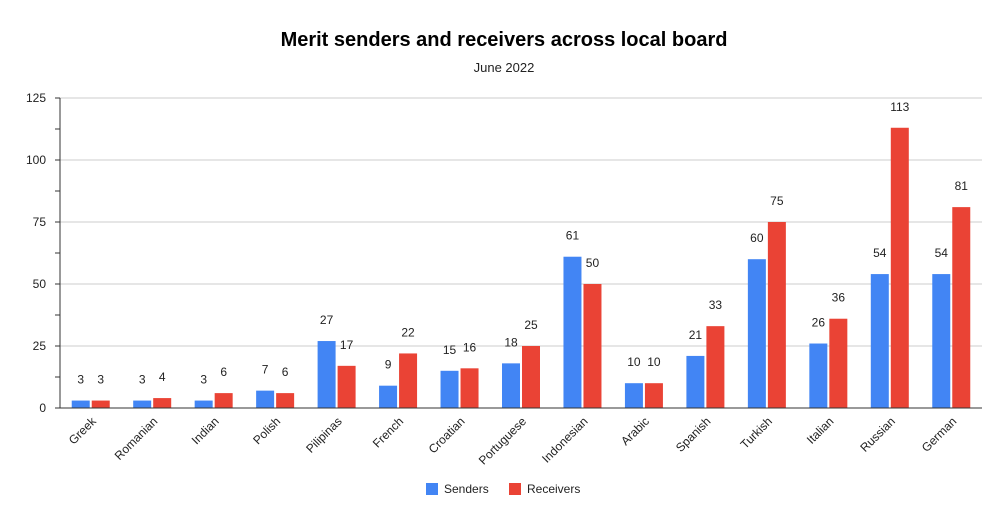 Image resolution: width=1008 pixels, height=522 pixels. What do you see at coordinates (324, 435) in the screenshot?
I see `x-tick-label: Pilipinas` at bounding box center [324, 435].